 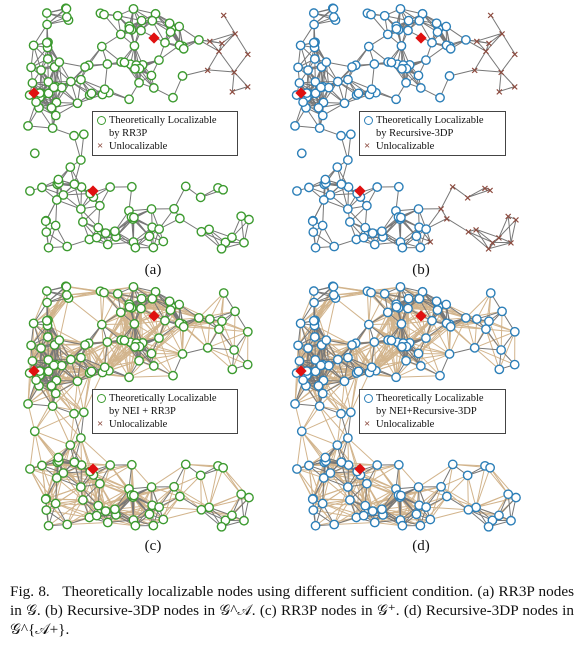 What do you see at coordinates (421, 316) in the screenshot?
I see `anchor-node` at bounding box center [421, 316].